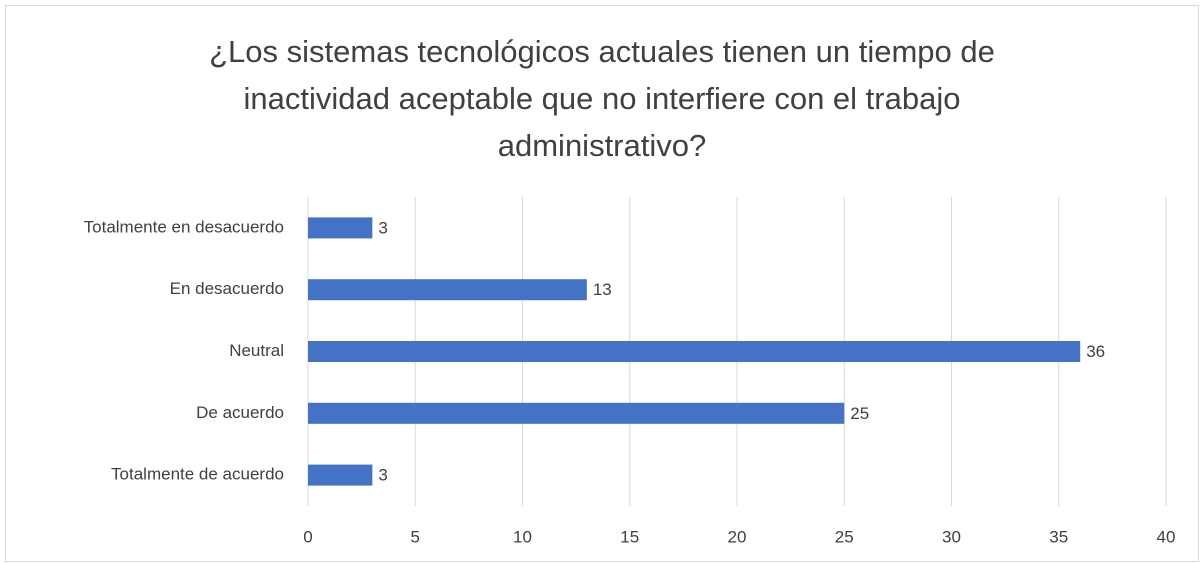  What do you see at coordinates (197, 474) in the screenshot?
I see `y-tick-label: Totalmente de acuerdo` at bounding box center [197, 474].